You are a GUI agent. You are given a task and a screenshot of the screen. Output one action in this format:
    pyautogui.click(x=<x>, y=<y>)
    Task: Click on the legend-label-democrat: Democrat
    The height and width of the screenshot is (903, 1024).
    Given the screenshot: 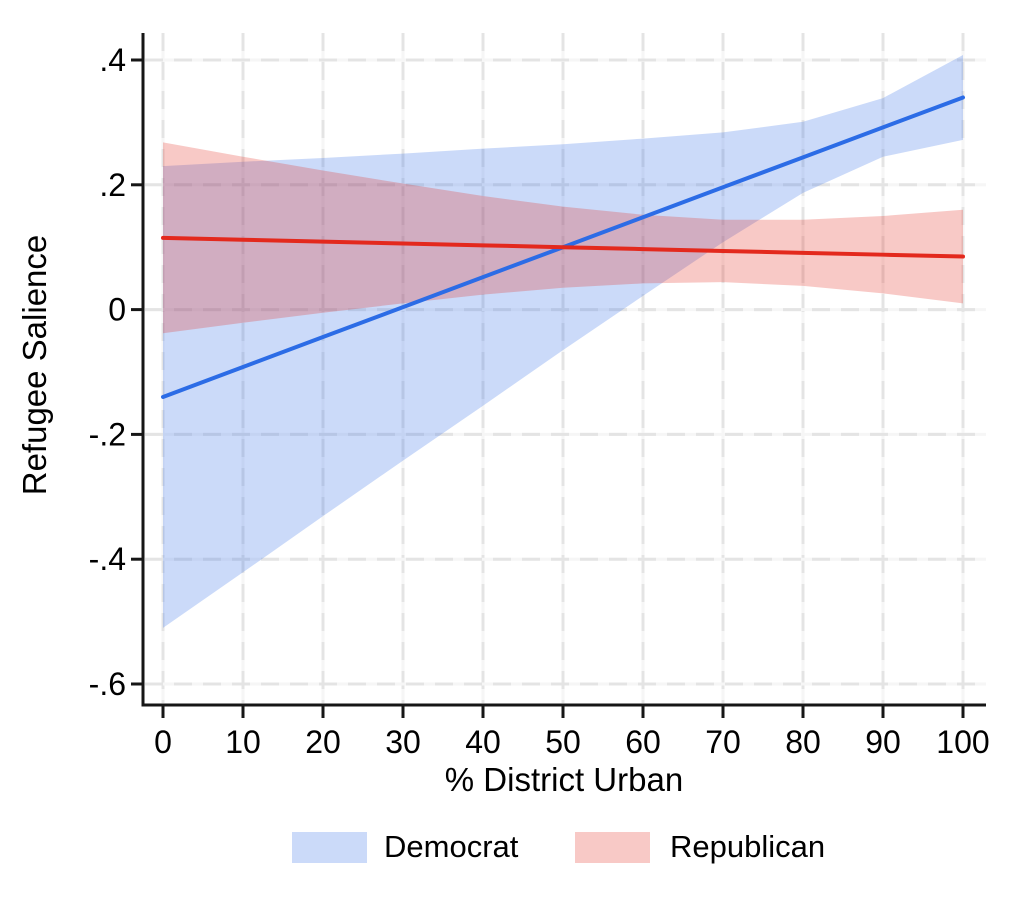 What is the action you would take?
    pyautogui.click(x=451, y=846)
    